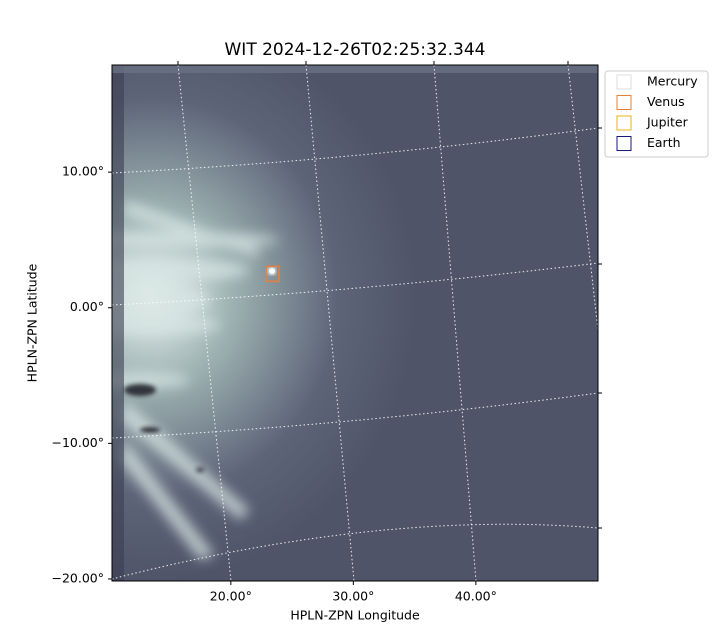 Image resolution: width=720 pixels, height=644 pixels. Describe the element at coordinates (353, 596) in the screenshot. I see `x-tick-label: 30.00°` at that location.